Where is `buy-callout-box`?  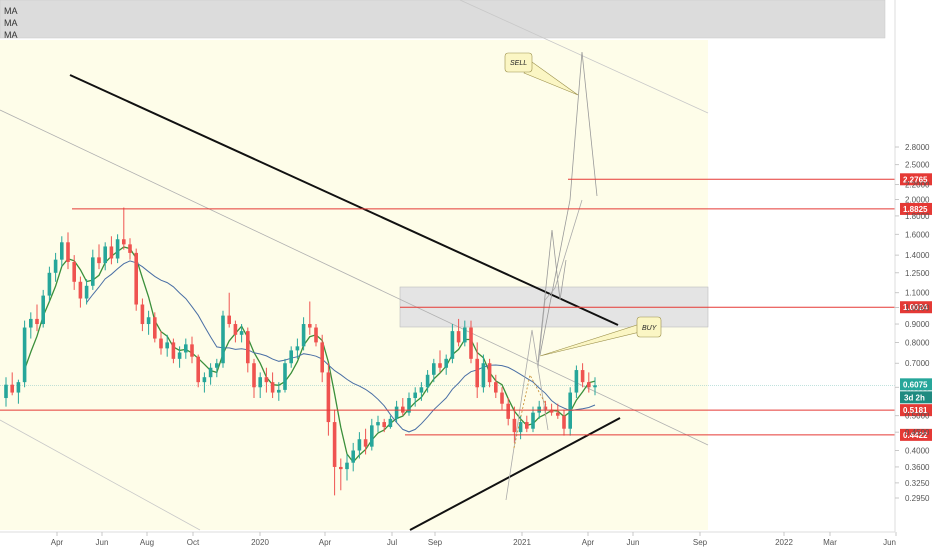 buy-callout-box is located at coordinates (649, 327).